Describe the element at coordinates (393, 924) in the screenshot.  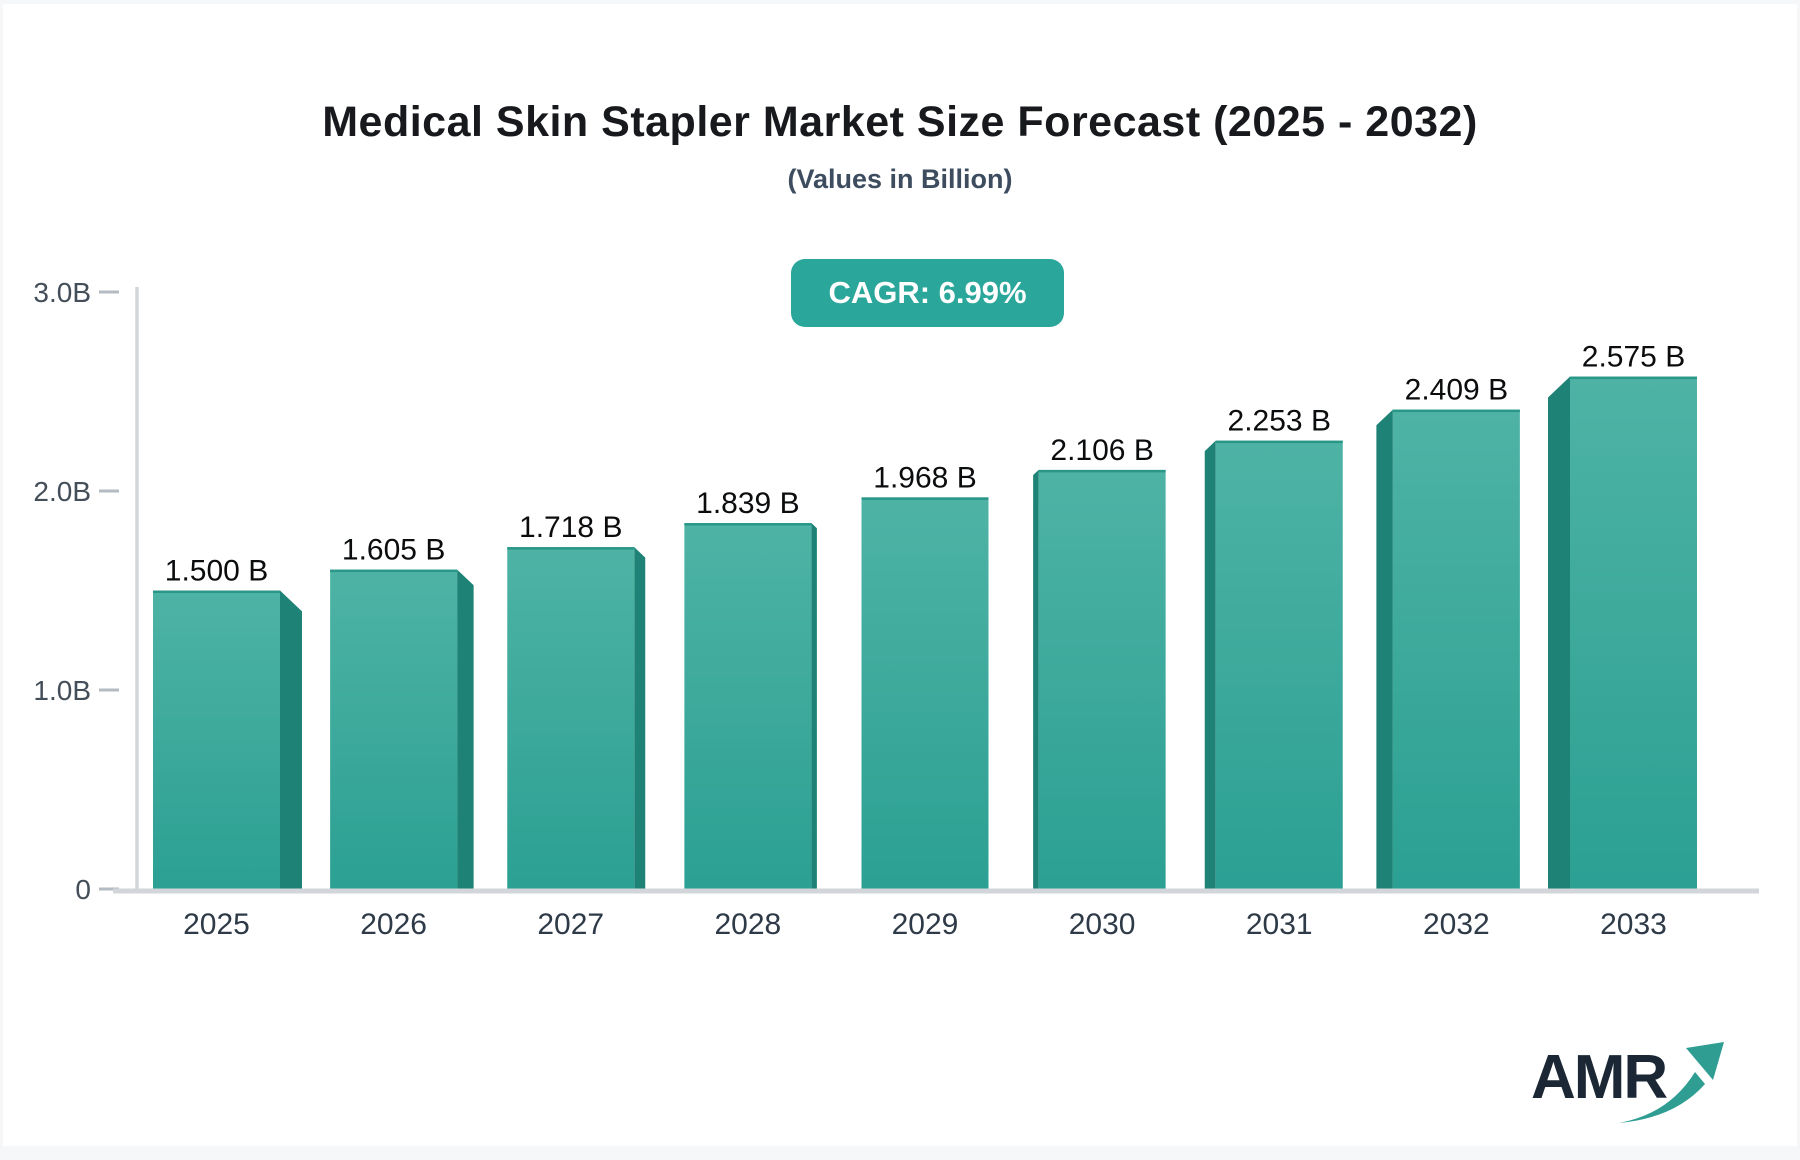
I see `x-axis-label: 2026` at that location.